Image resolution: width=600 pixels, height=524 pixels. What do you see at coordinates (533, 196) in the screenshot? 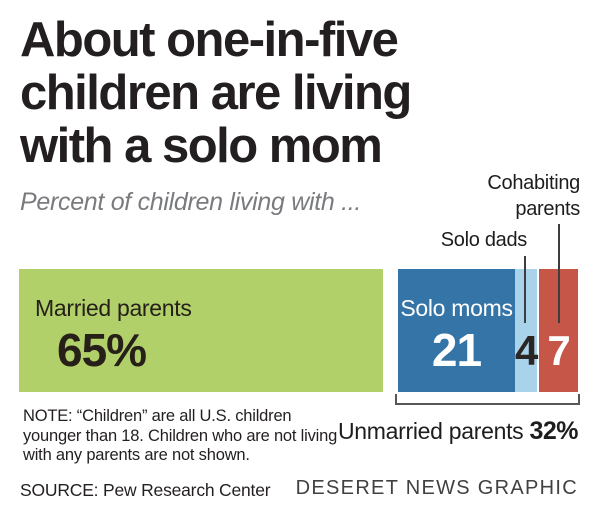
I see `label-cohabiting-parents: Cohabiting parents` at bounding box center [533, 196].